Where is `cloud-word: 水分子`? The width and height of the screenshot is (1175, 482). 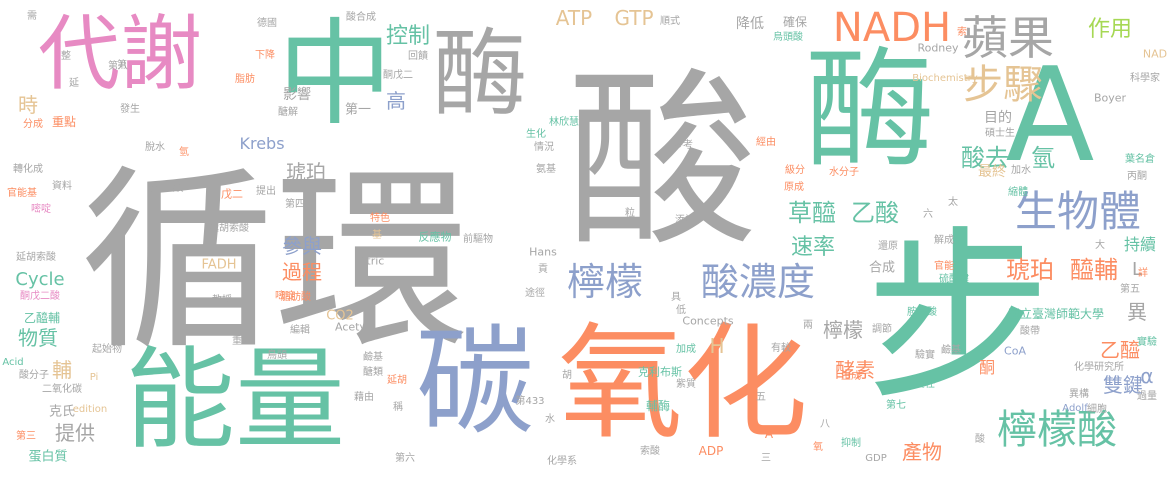 cloud-word: 水分子 is located at coordinates (844, 172).